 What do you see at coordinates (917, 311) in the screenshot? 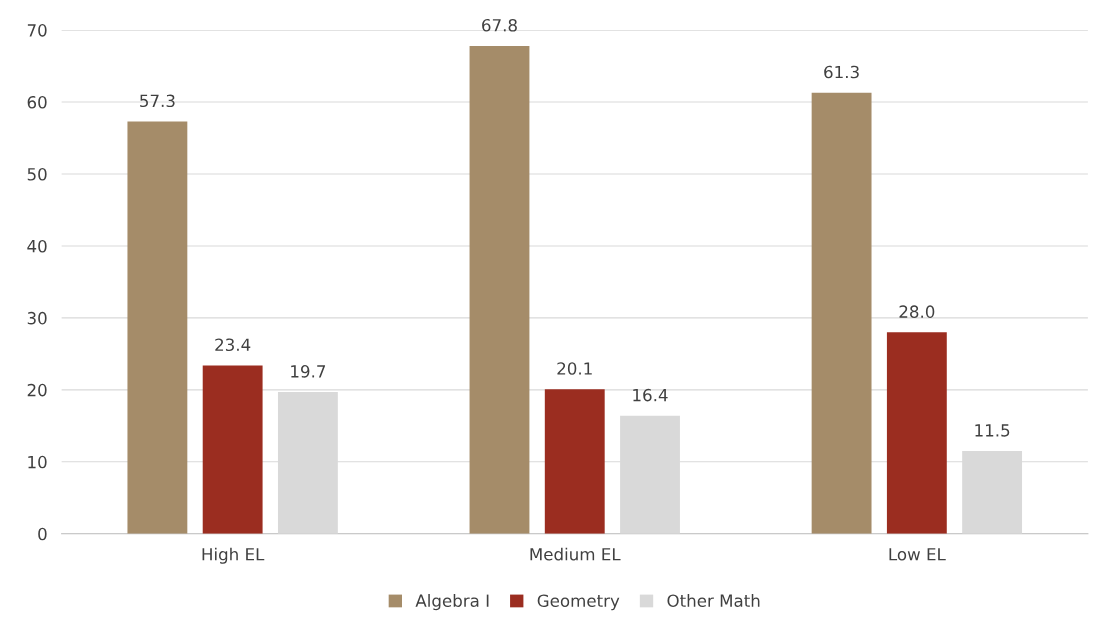
I see `text: 28.0` at bounding box center [917, 311].